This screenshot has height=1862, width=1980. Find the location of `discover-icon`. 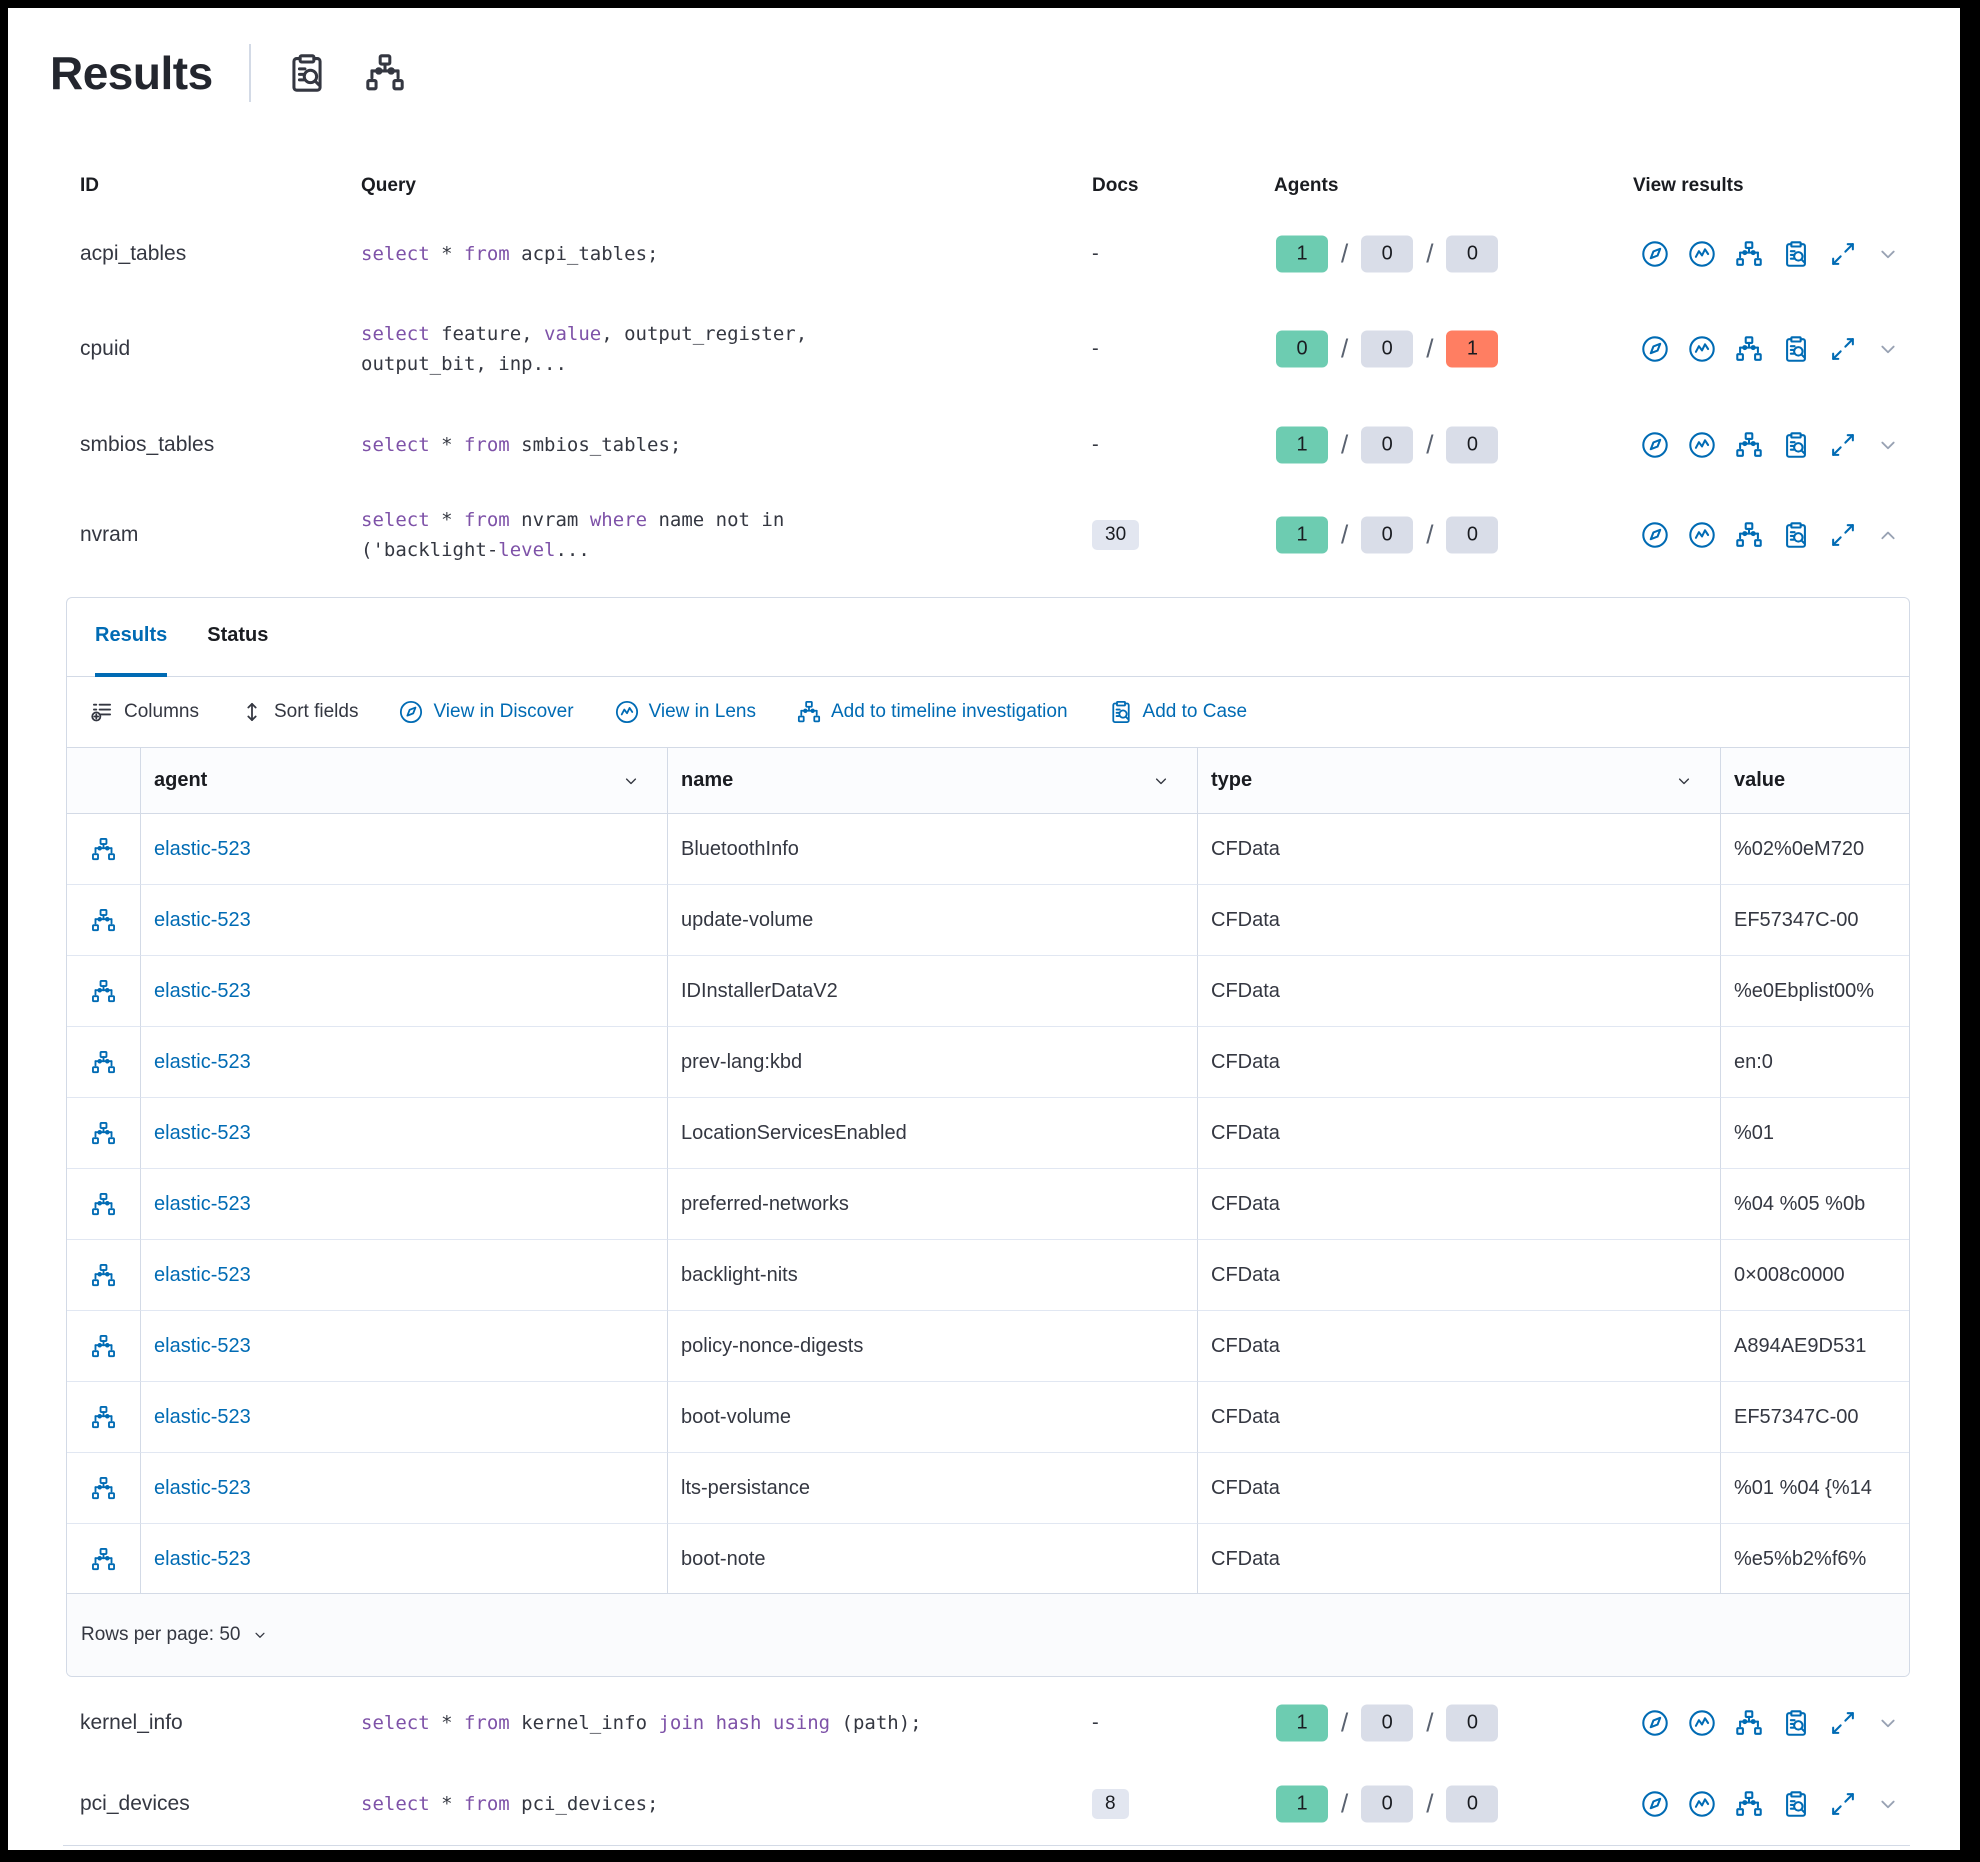

discover-icon is located at coordinates (411, 712).